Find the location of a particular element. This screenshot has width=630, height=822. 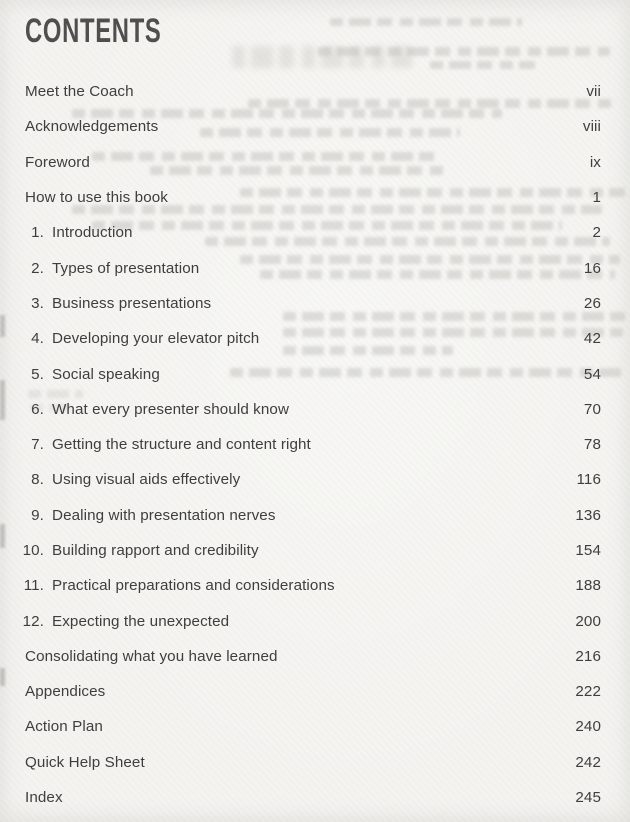

toc-entry-page: 245 is located at coordinates (588, 798).